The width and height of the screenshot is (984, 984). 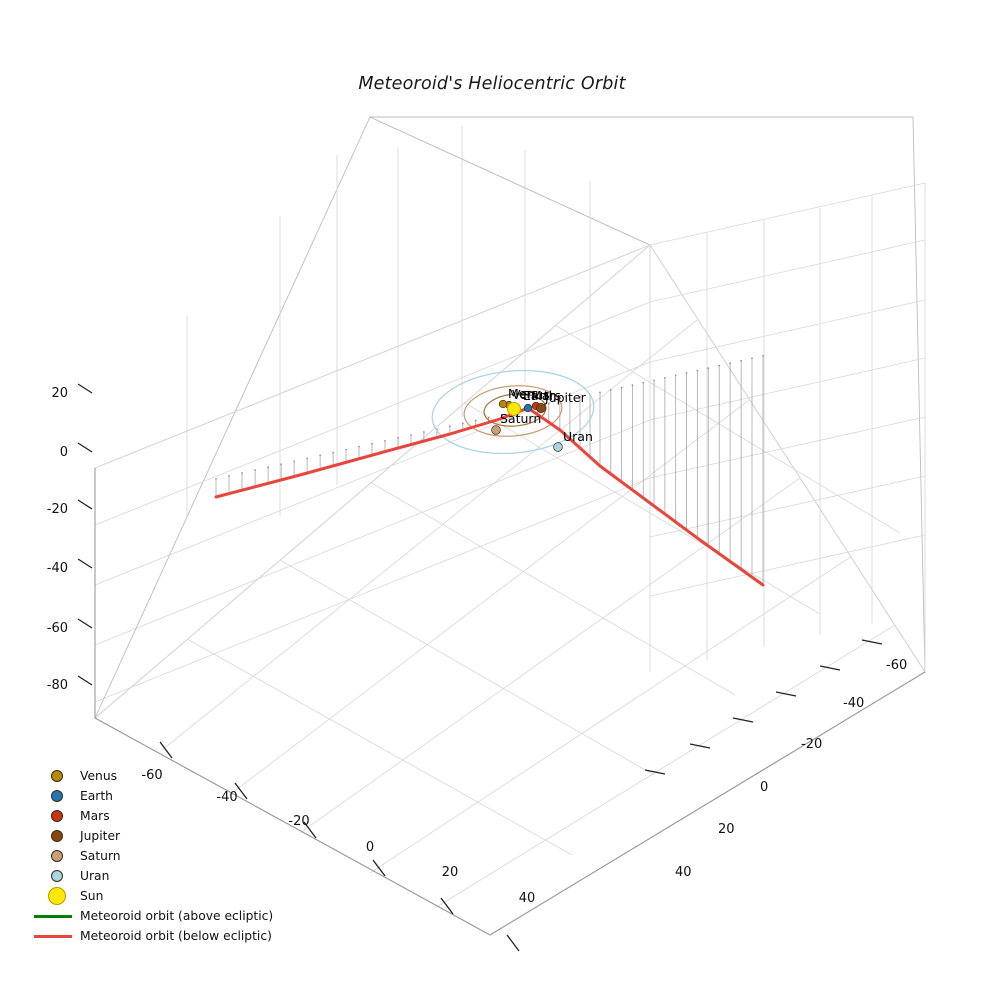 I want to click on legend-label: Saturn, so click(x=100, y=856).